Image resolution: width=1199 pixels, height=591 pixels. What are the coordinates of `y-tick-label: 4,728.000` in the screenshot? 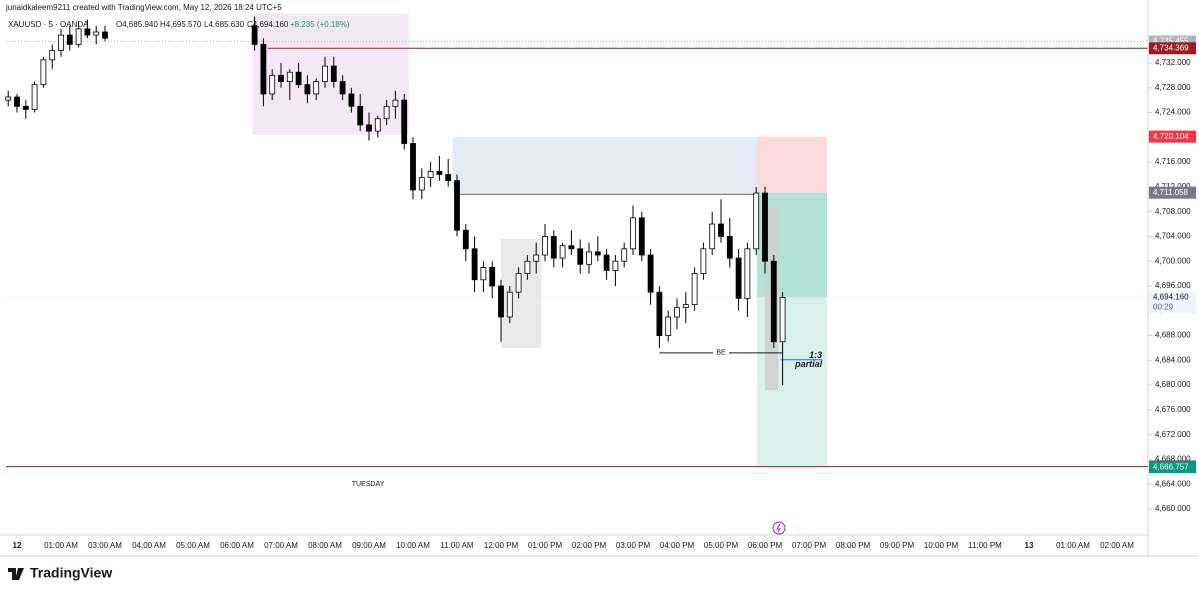 It's located at (1173, 87).